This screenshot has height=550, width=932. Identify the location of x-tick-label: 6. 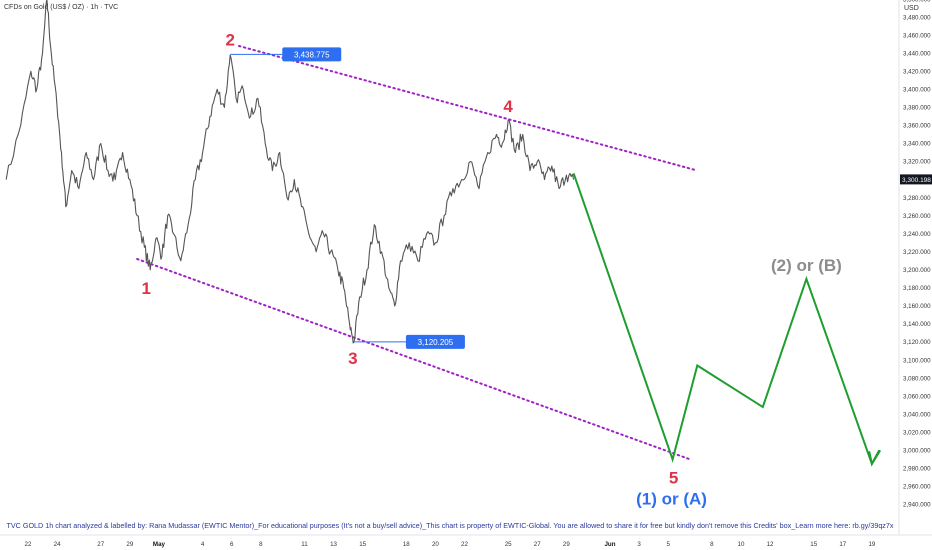
(232, 544).